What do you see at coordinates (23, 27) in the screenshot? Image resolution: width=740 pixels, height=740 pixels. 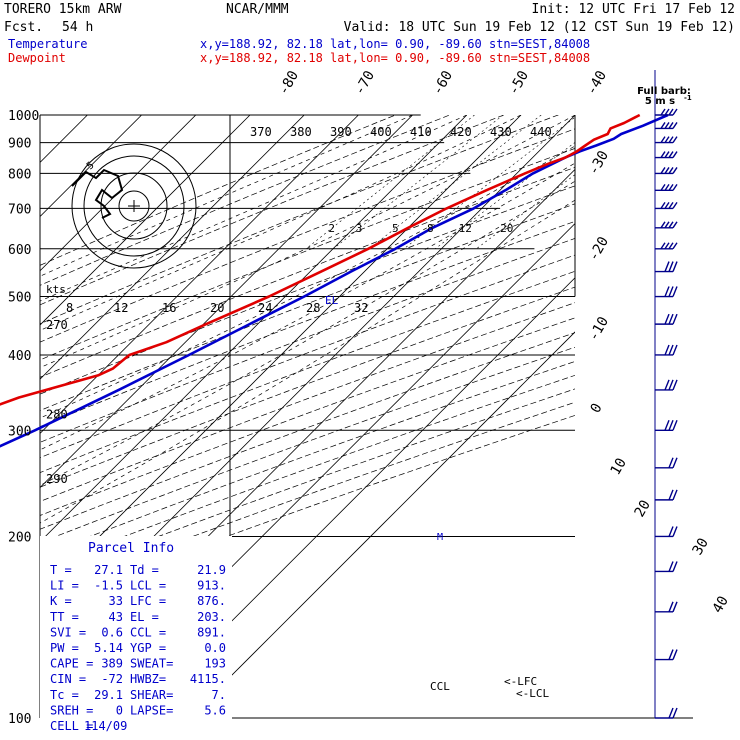 I see `fcst-label: Fcst.` at bounding box center [23, 27].